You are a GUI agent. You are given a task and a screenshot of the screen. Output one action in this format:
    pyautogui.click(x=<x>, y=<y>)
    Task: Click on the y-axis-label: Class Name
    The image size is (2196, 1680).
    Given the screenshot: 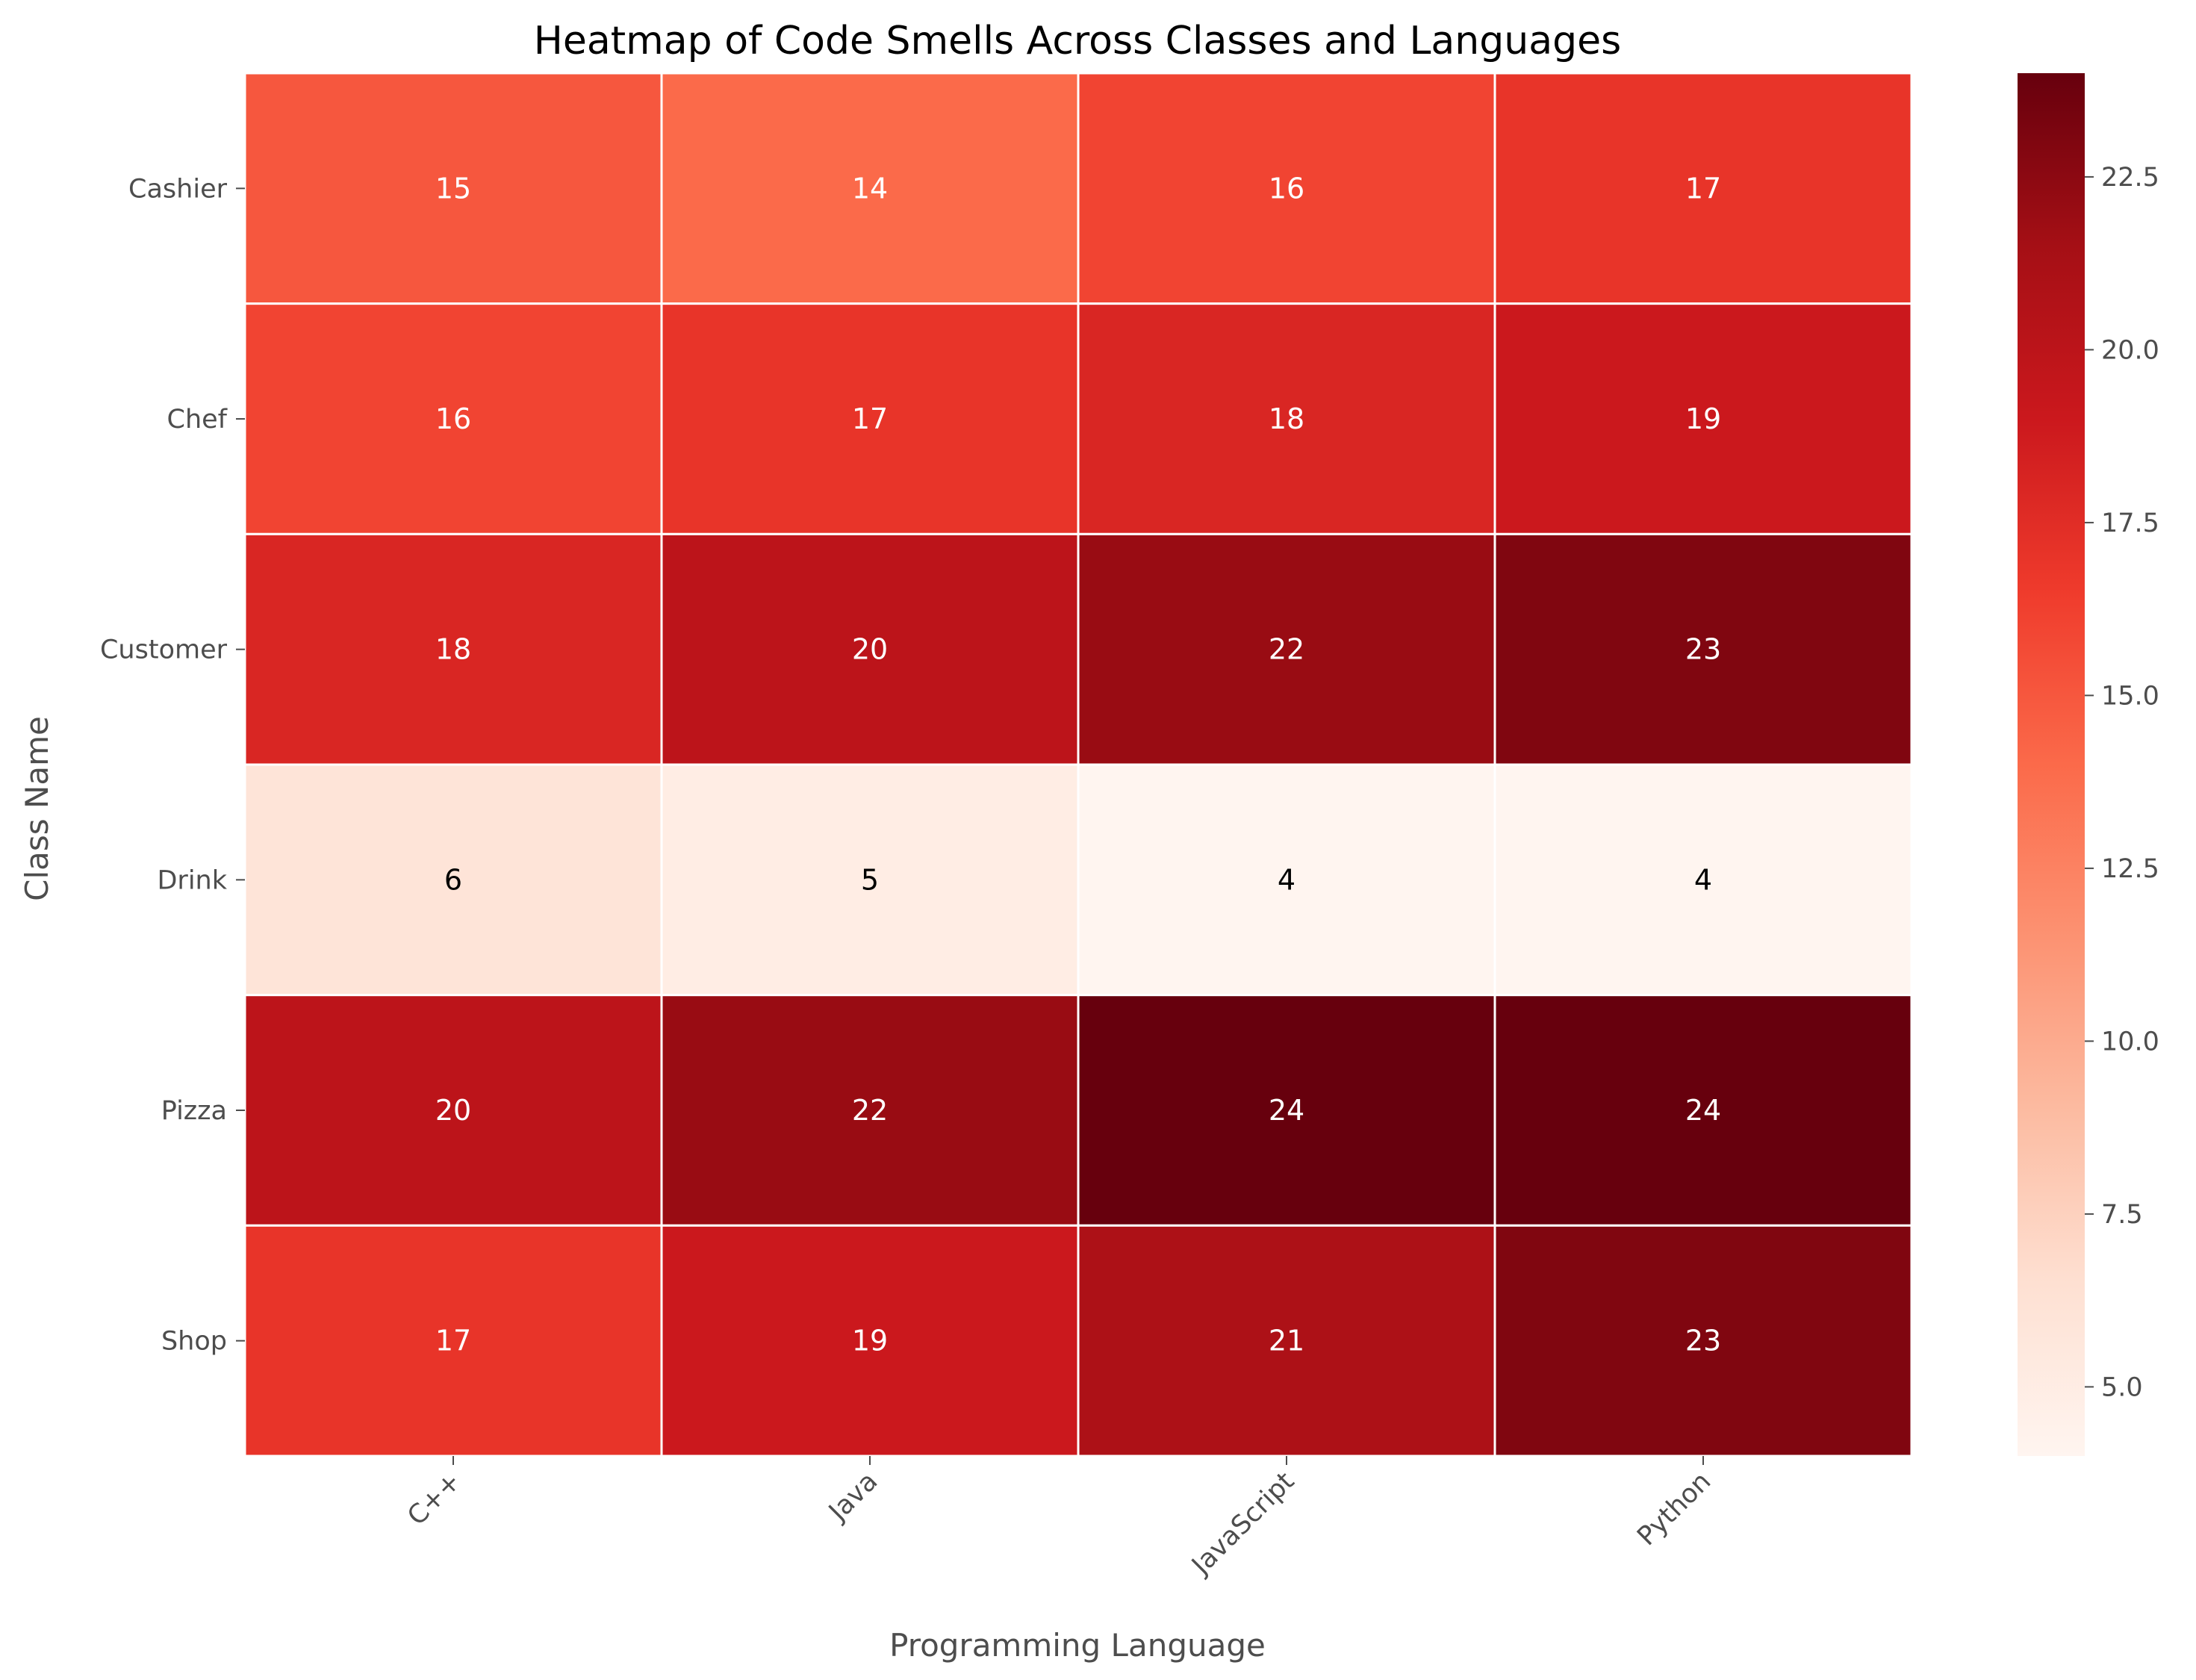 What is the action you would take?
    pyautogui.click(x=37, y=808)
    